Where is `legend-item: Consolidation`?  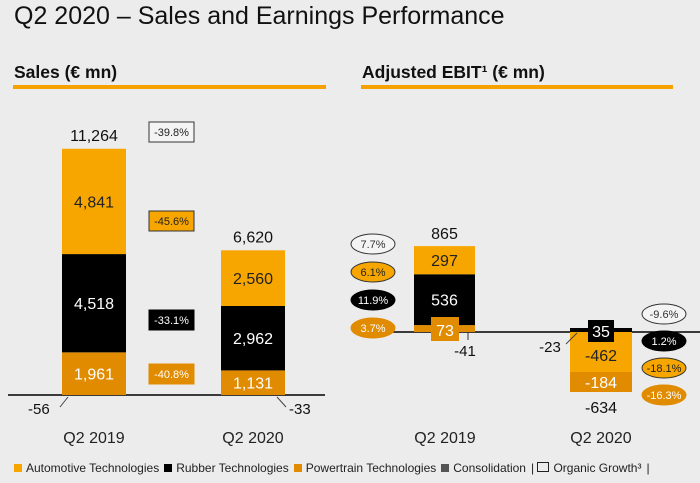 legend-item: Consolidation is located at coordinates (483, 468).